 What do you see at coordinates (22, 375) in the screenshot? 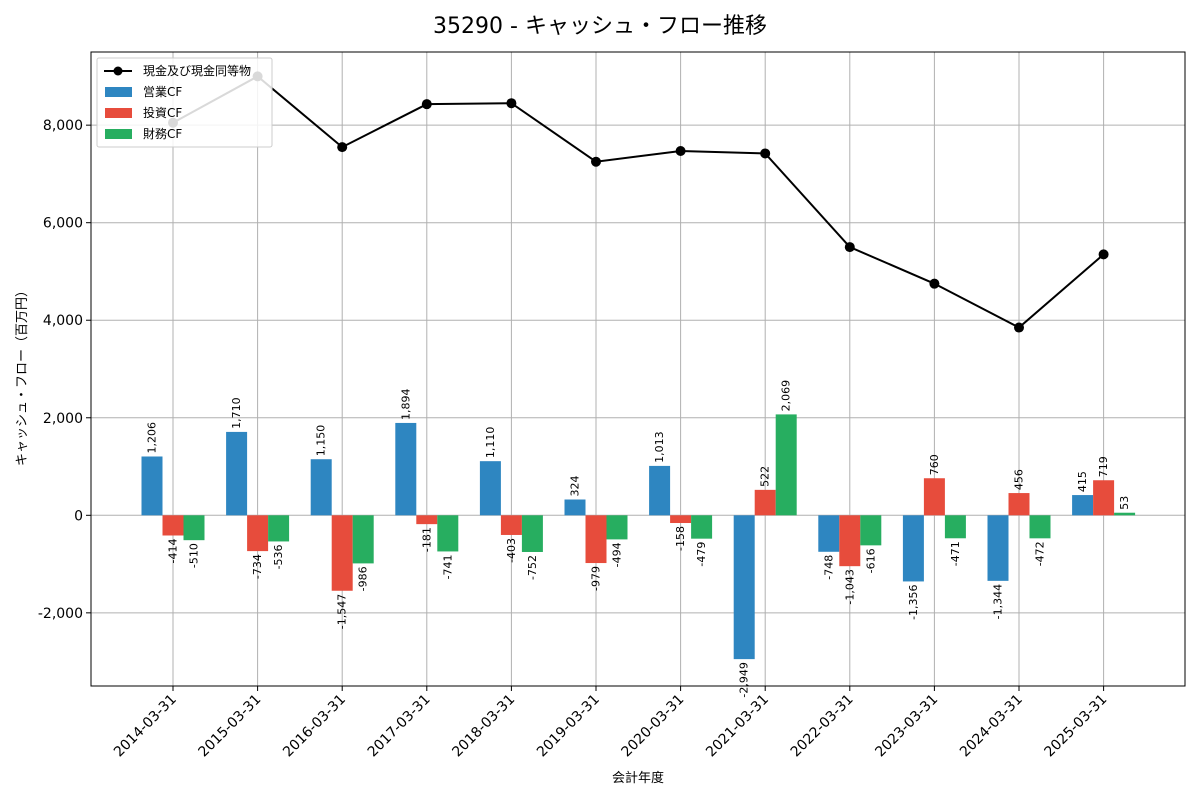
I see `y-axis-label: キャッシュ・フロー（百万円）` at bounding box center [22, 375].